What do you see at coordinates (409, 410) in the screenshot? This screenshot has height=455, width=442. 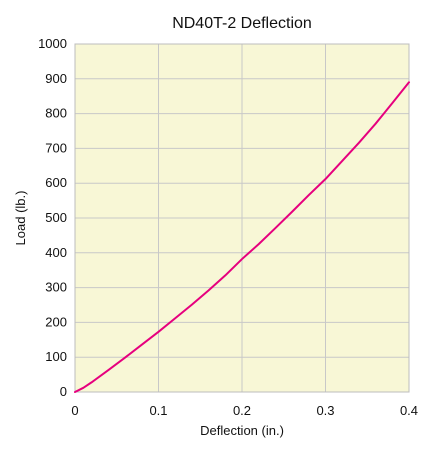 I see `x-tick-label: 0.4` at bounding box center [409, 410].